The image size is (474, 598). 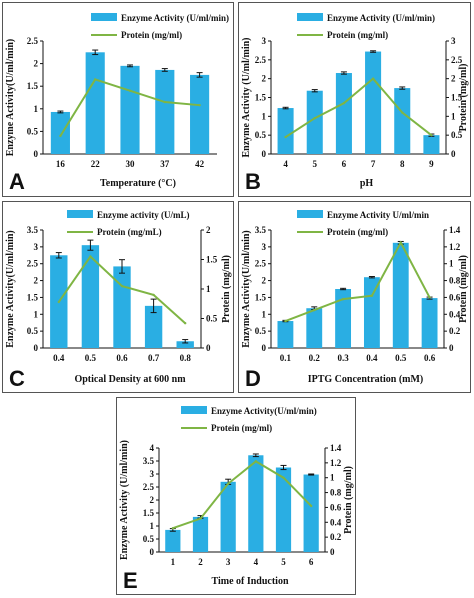 I want to click on x-tick-label: 0.4, so click(x=59, y=358).